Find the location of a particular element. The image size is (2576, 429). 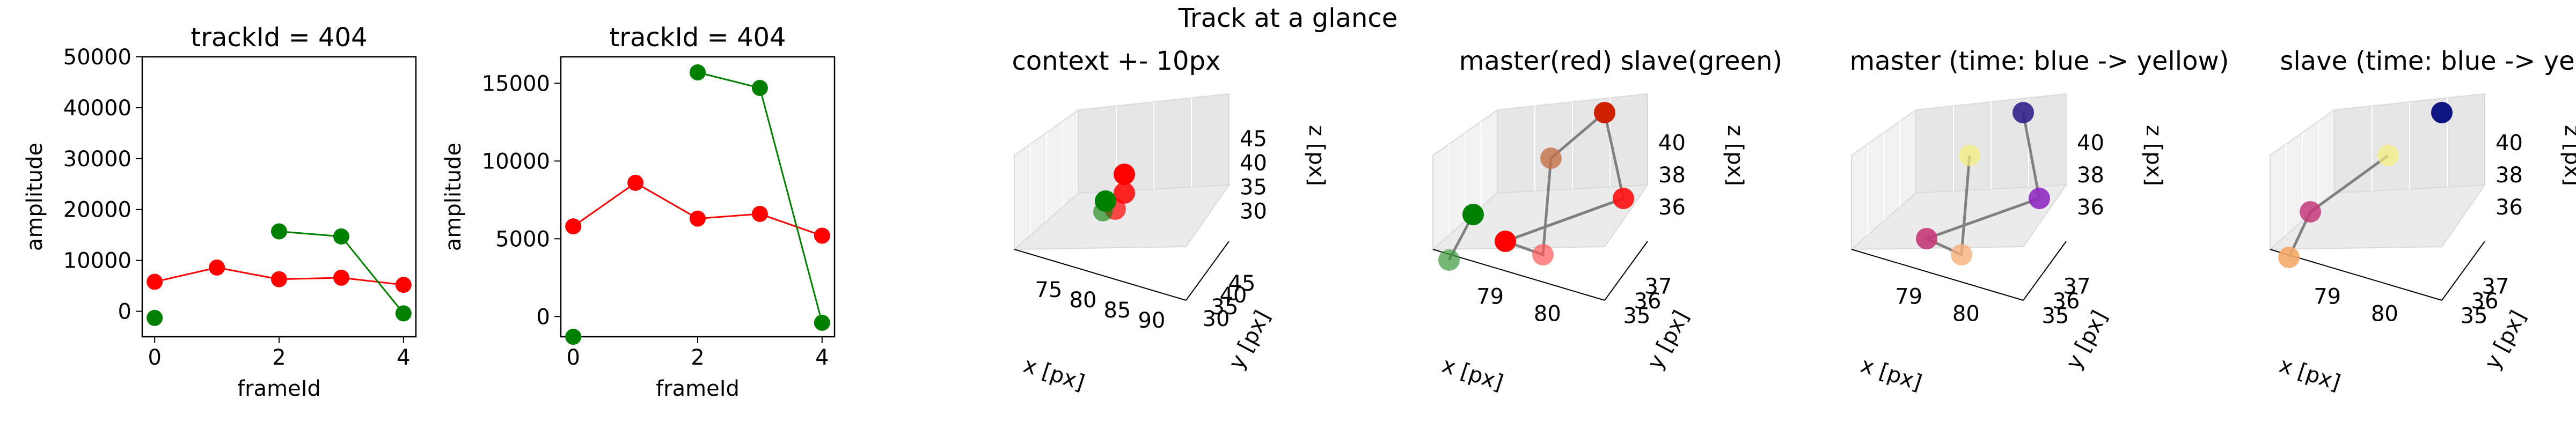

chart-title: slave (time: blue -> yellow) is located at coordinates (2428, 61).